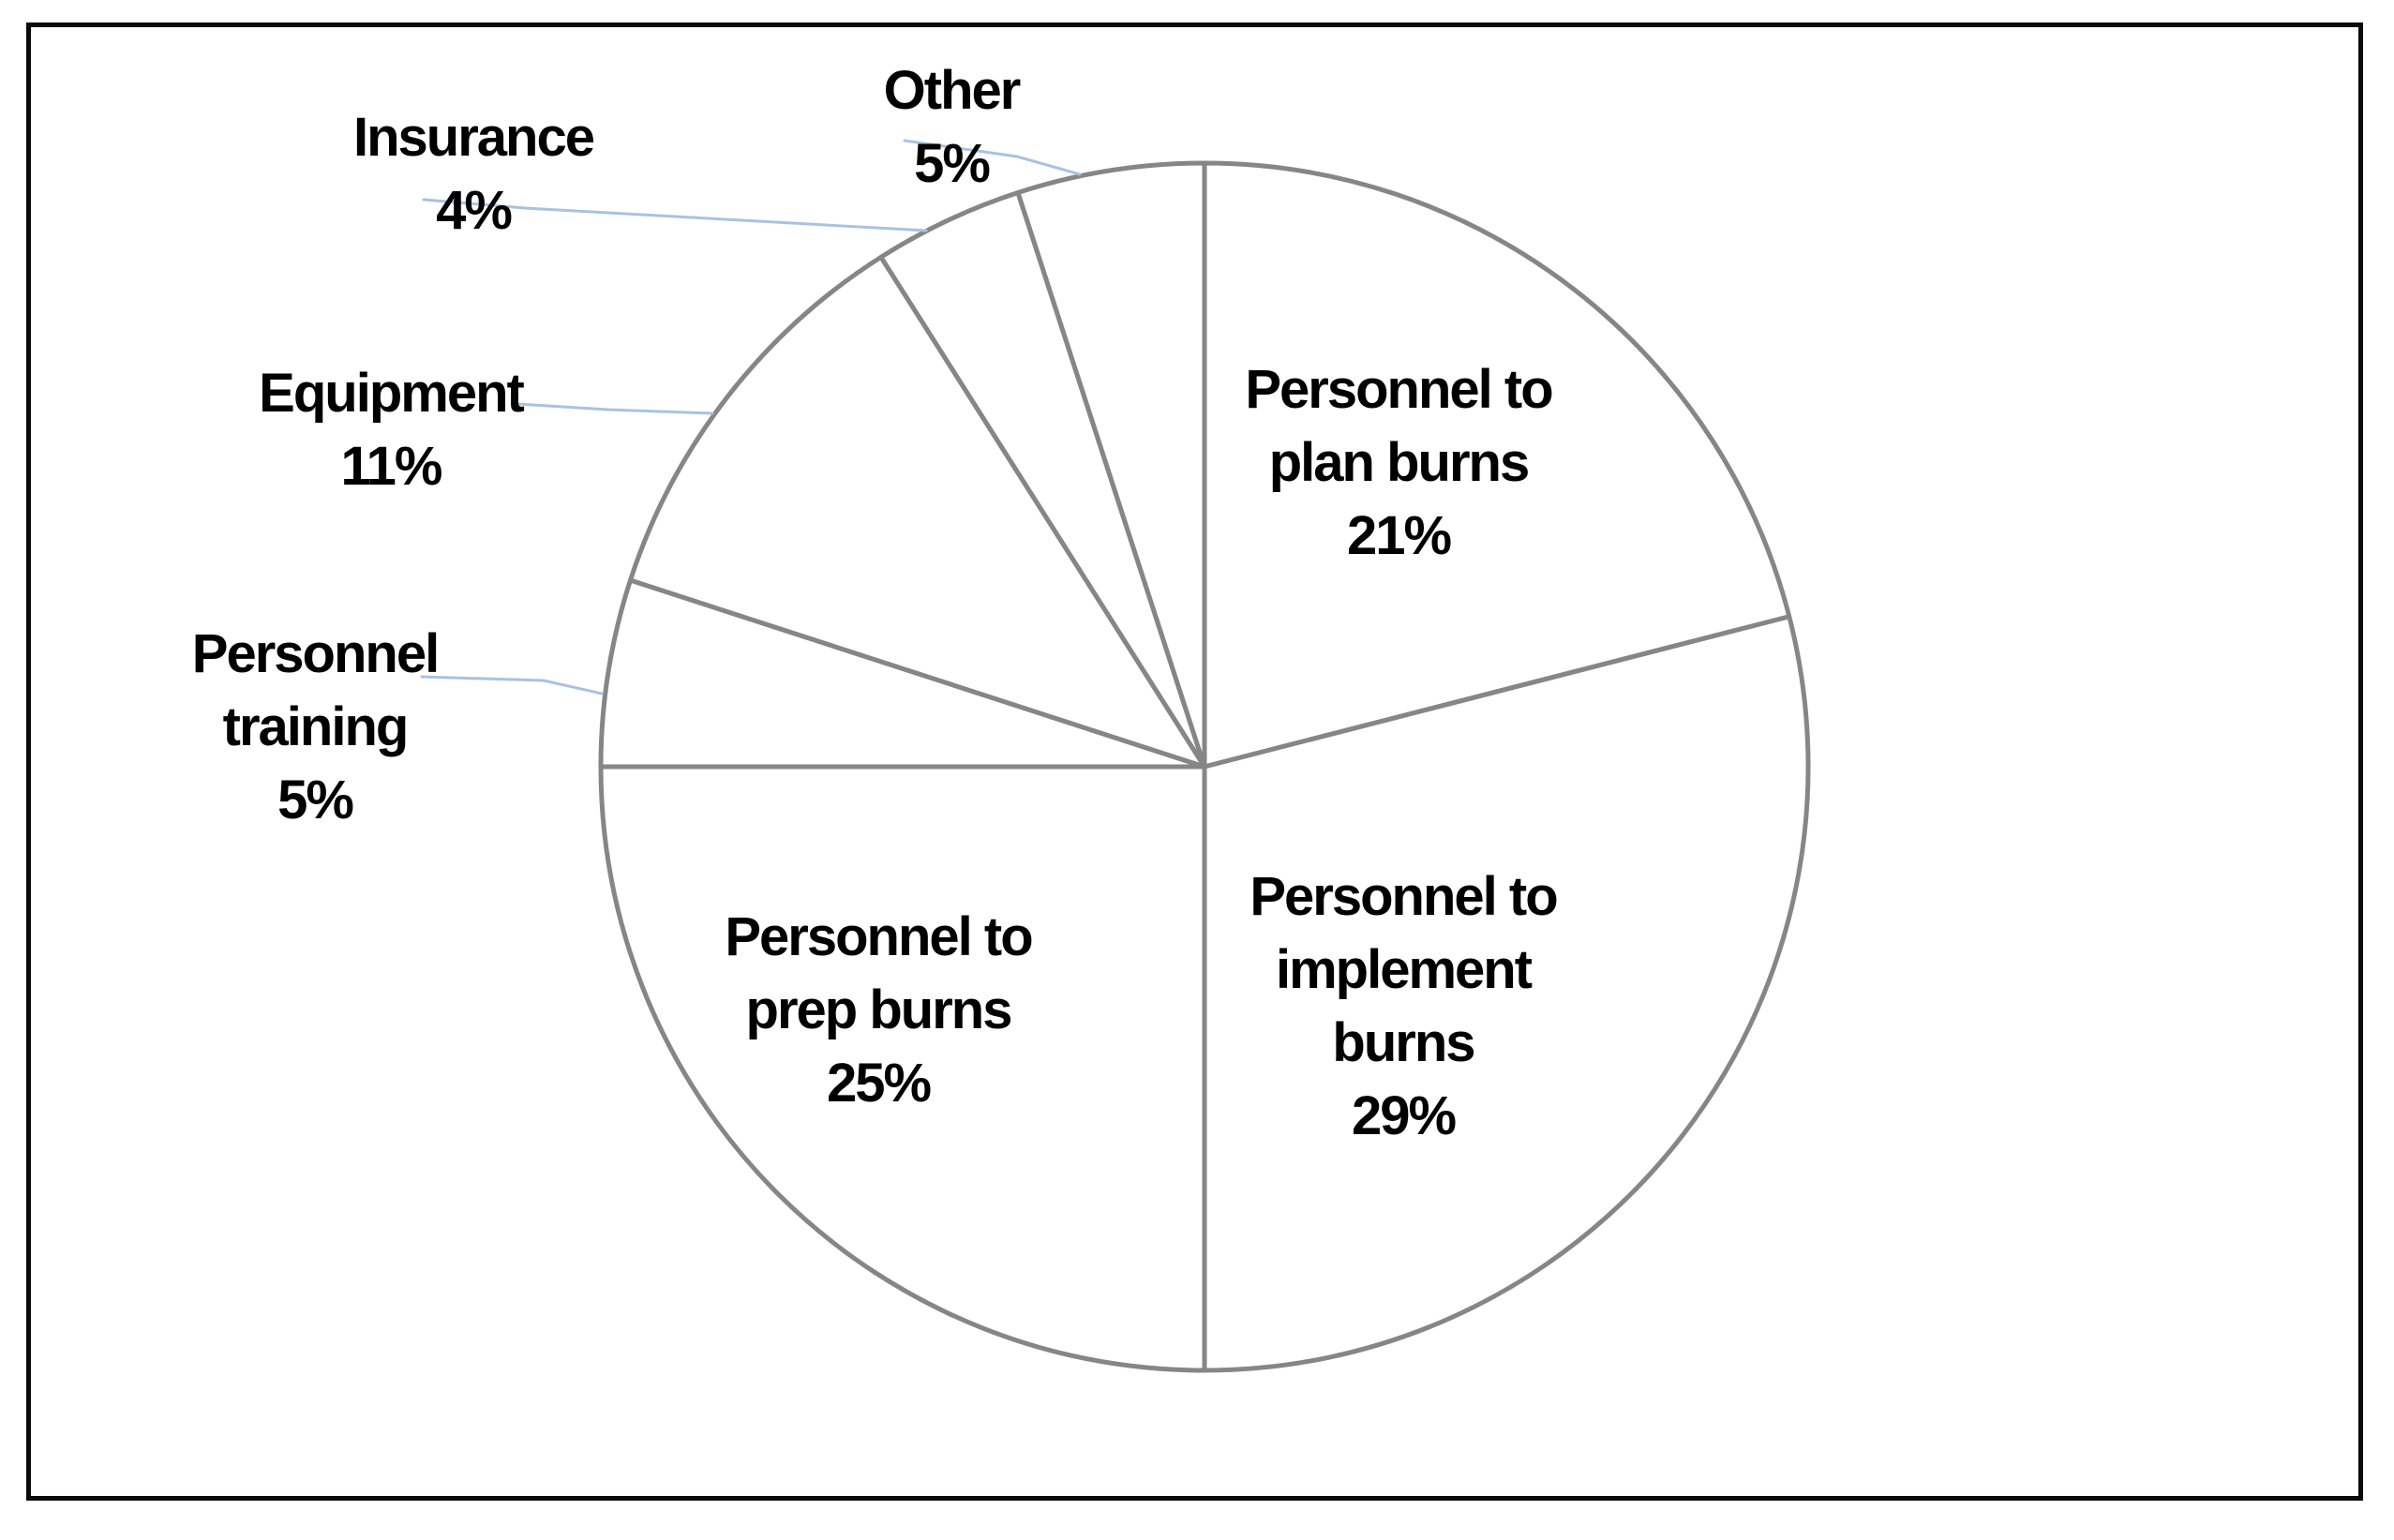 Image resolution: width=2394 pixels, height=1540 pixels. I want to click on leader-lines-group, so click(751, 417).